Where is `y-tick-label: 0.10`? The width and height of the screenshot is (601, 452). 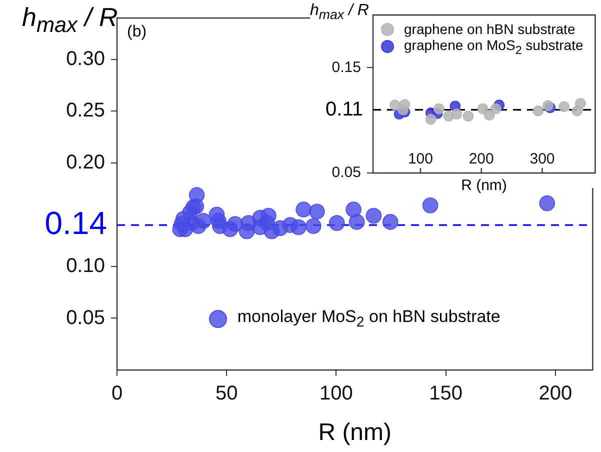
y-tick-label: 0.10 is located at coordinates (85, 265).